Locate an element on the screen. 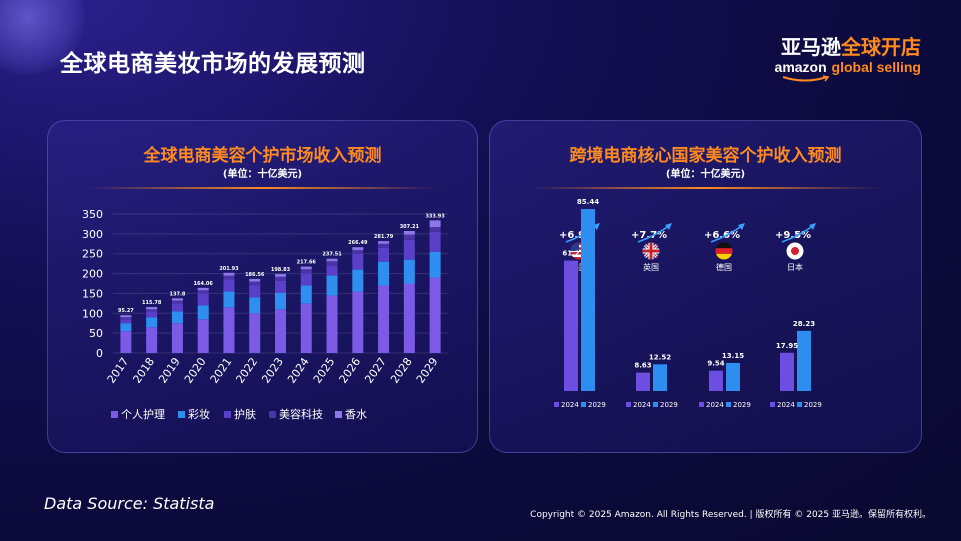  bar-value-2029: 28.23 is located at coordinates (804, 324).